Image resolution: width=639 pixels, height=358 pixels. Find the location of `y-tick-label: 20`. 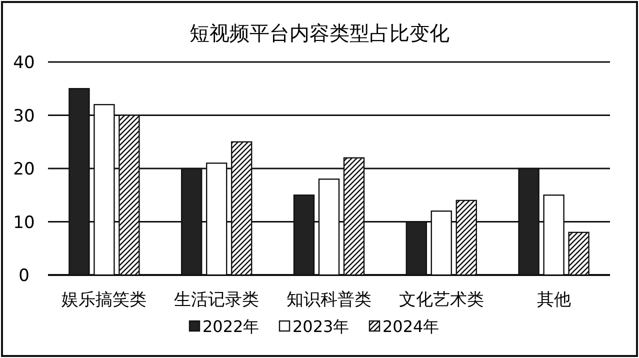

y-tick-label: 20 is located at coordinates (24, 170).